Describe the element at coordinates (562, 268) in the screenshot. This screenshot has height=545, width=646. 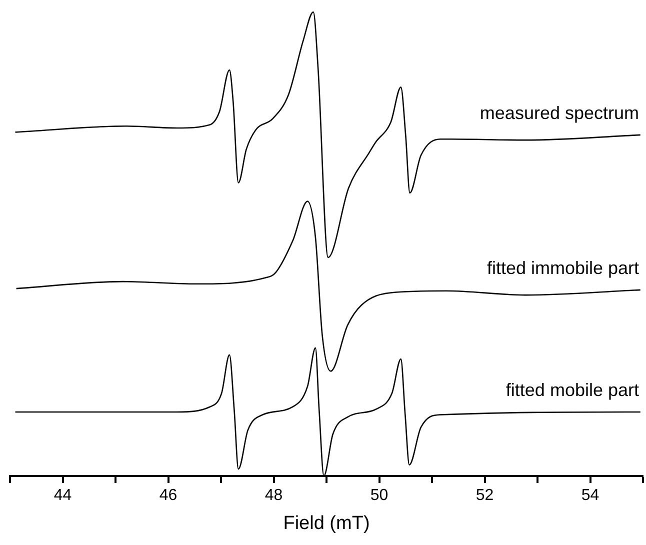
I see `series-label: fitted immobile part` at that location.